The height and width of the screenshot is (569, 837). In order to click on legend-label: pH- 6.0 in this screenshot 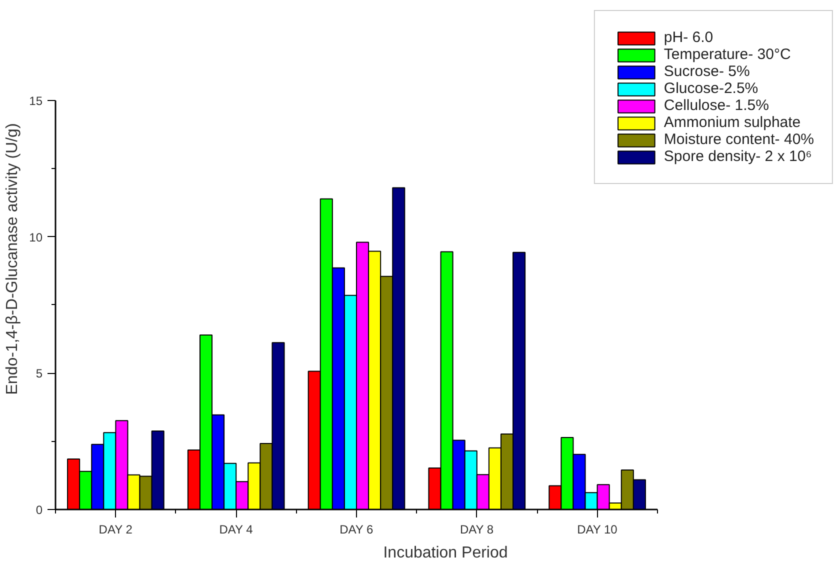, I will do `click(689, 37)`.